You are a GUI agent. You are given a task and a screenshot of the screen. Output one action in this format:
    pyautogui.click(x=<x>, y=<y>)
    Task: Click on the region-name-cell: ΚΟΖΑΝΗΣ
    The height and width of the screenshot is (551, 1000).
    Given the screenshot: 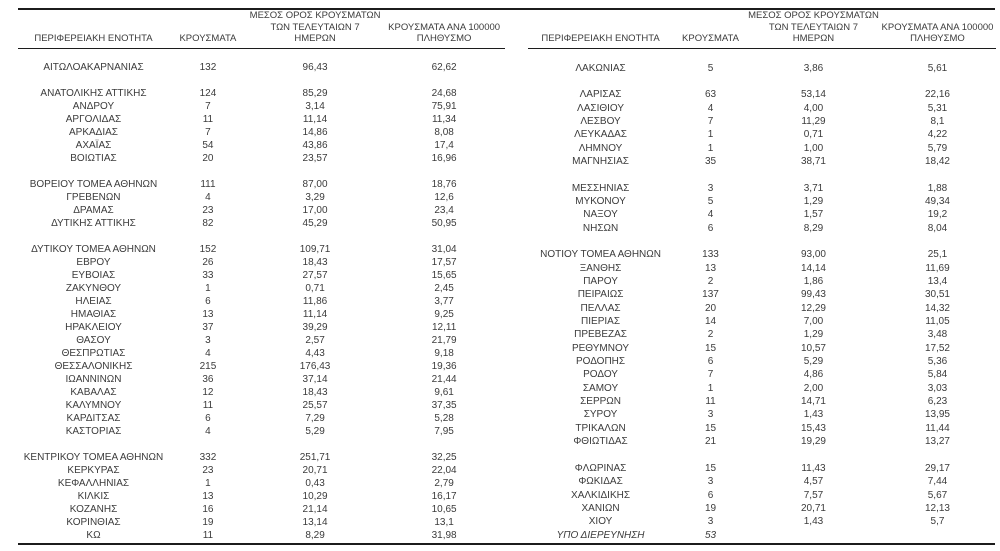 What is the action you would take?
    pyautogui.click(x=93, y=509)
    